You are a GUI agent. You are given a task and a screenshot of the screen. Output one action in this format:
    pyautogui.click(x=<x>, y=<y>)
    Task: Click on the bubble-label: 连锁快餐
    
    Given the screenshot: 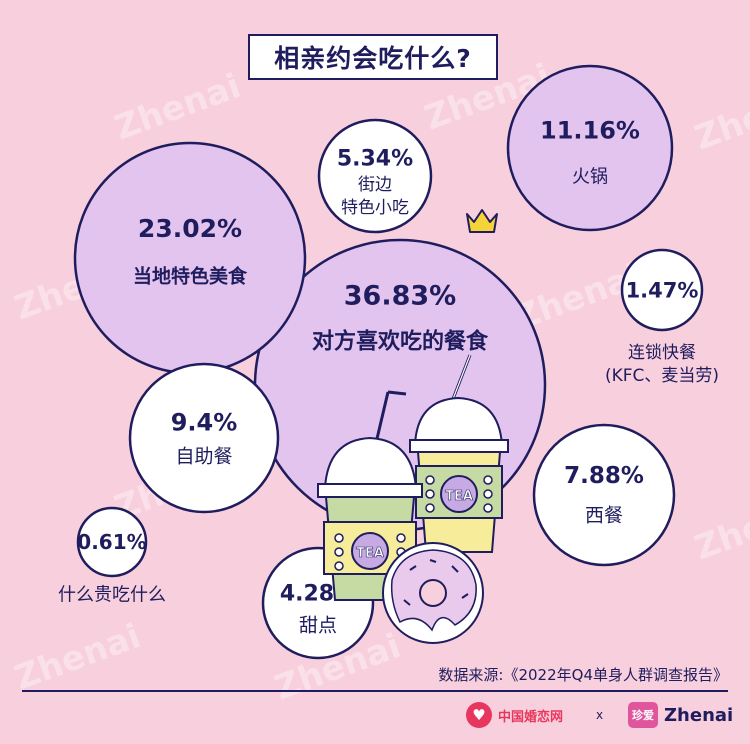 What is the action you would take?
    pyautogui.click(x=662, y=353)
    